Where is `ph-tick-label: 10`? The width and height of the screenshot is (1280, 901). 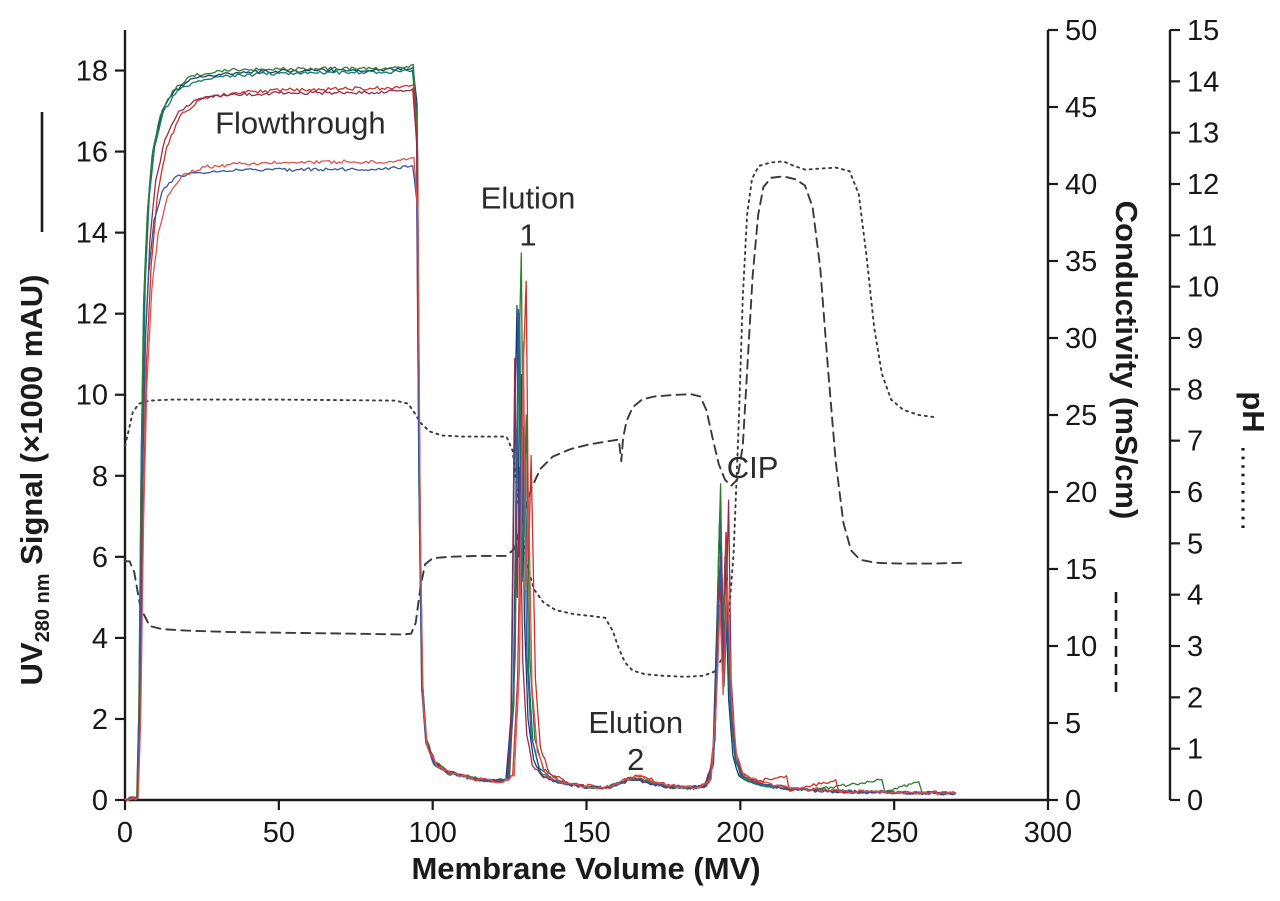 ph-tick-label: 10 is located at coordinates (1203, 288).